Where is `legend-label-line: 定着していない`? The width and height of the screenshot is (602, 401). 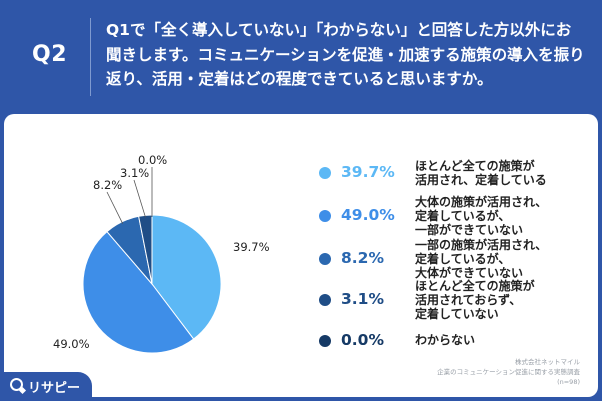 legend-label-line: 定着していない is located at coordinates (457, 314).